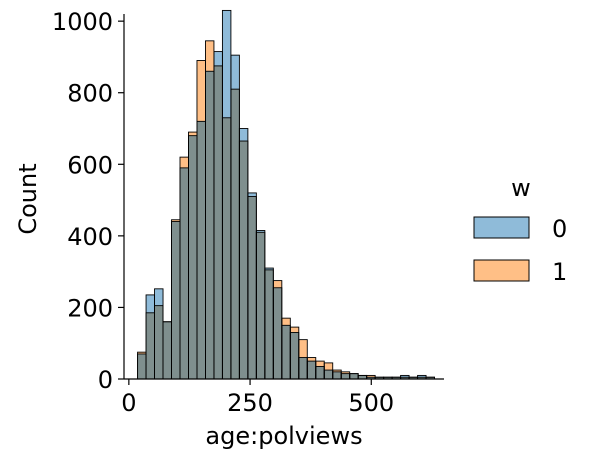 The image size is (593, 460). I want to click on x-axis-label: age:polviews, so click(283, 436).